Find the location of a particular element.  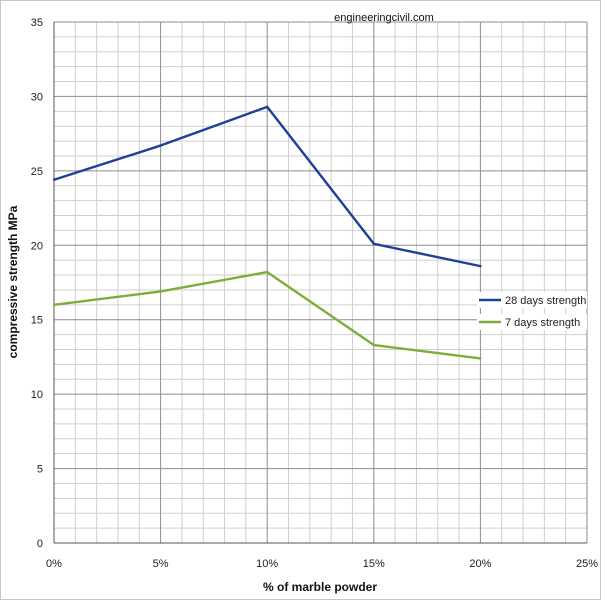

x-axis-title: % of marble powder is located at coordinates (320, 587).